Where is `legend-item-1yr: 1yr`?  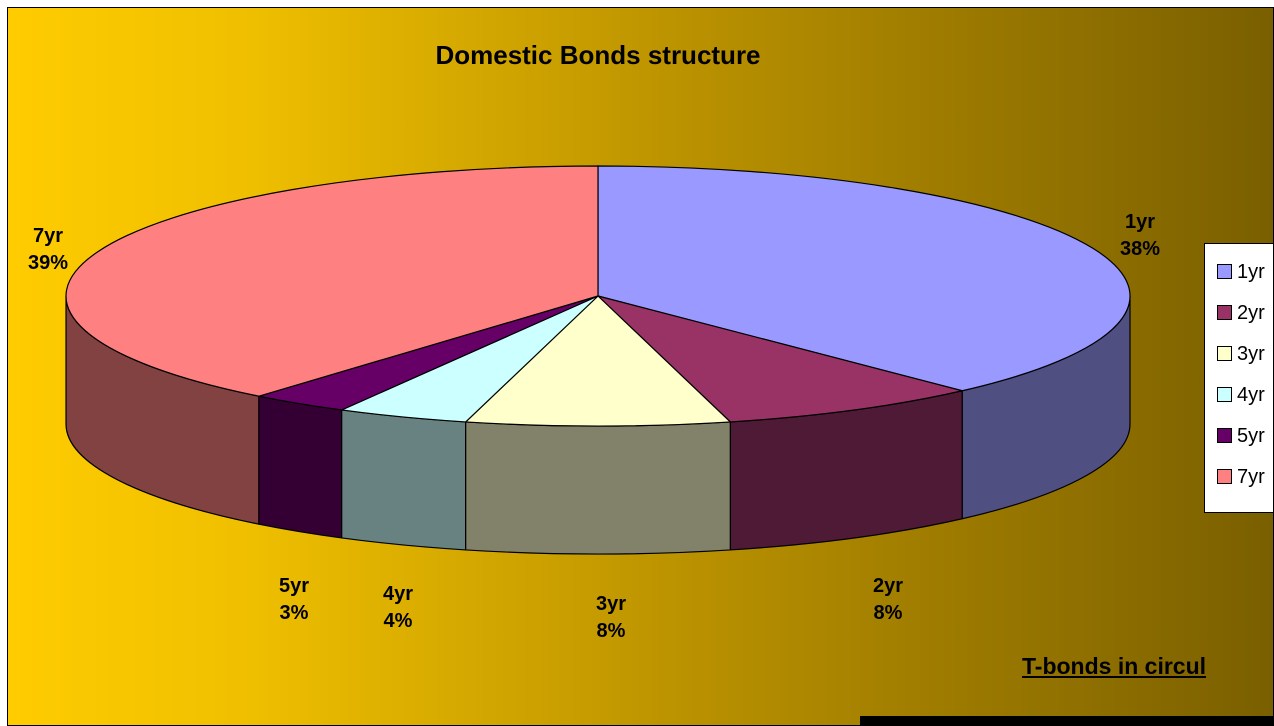
legend-item-1yr: 1yr is located at coordinates (1241, 272).